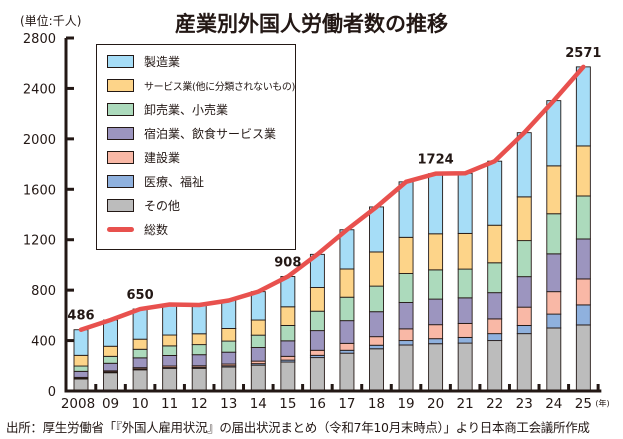  What do you see at coordinates (228, 404) in the screenshot?
I see `x-tick-label: 13` at bounding box center [228, 404].